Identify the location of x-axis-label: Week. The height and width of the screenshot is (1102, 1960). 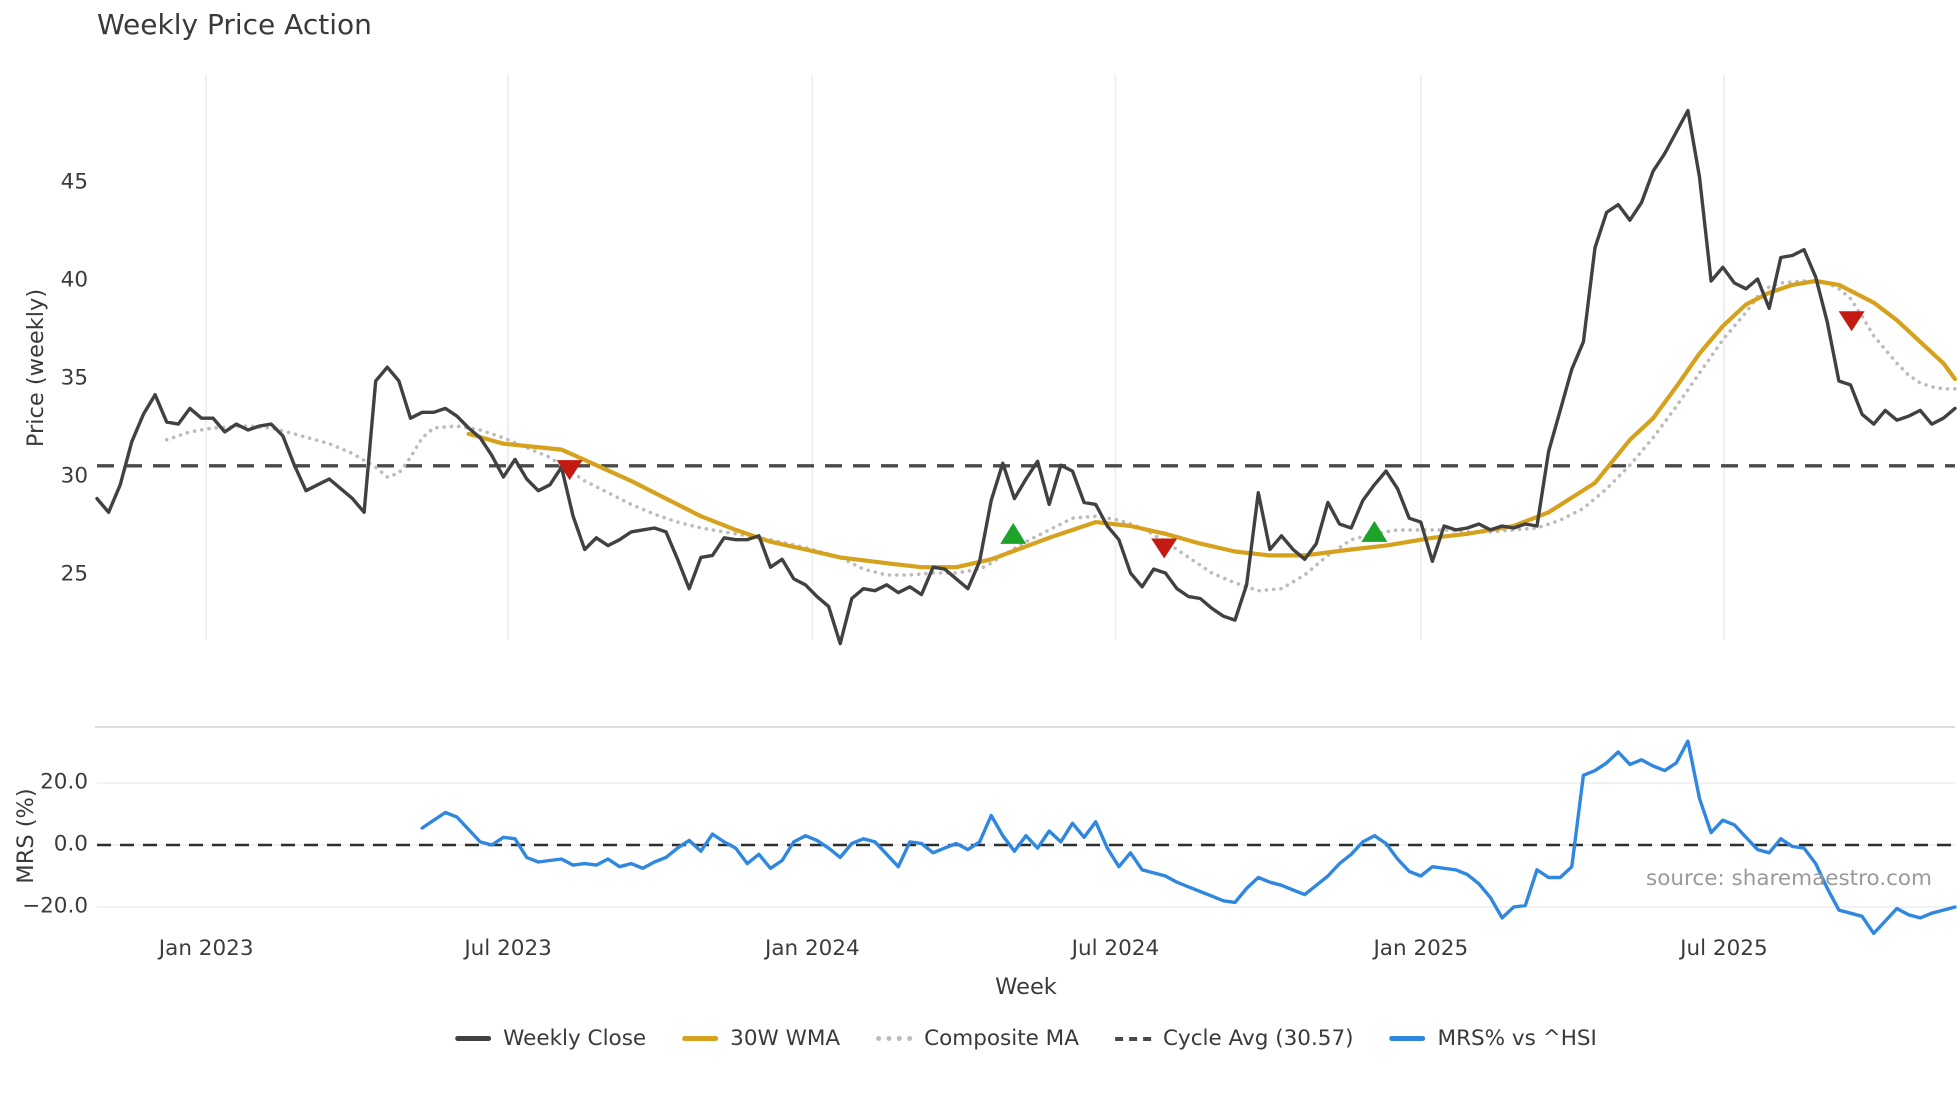
(1026, 987).